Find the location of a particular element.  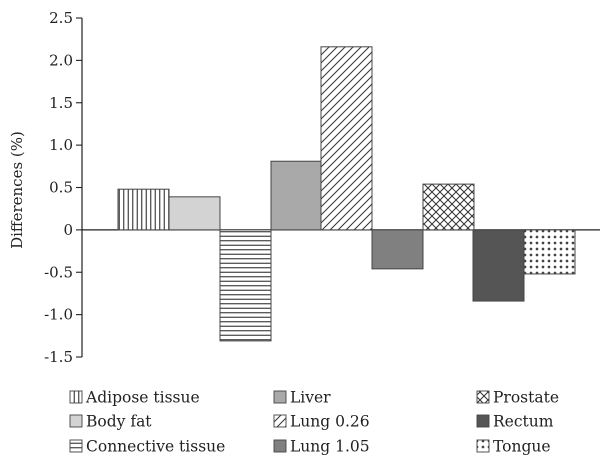

legend-swatch-rectum is located at coordinates (483, 421).